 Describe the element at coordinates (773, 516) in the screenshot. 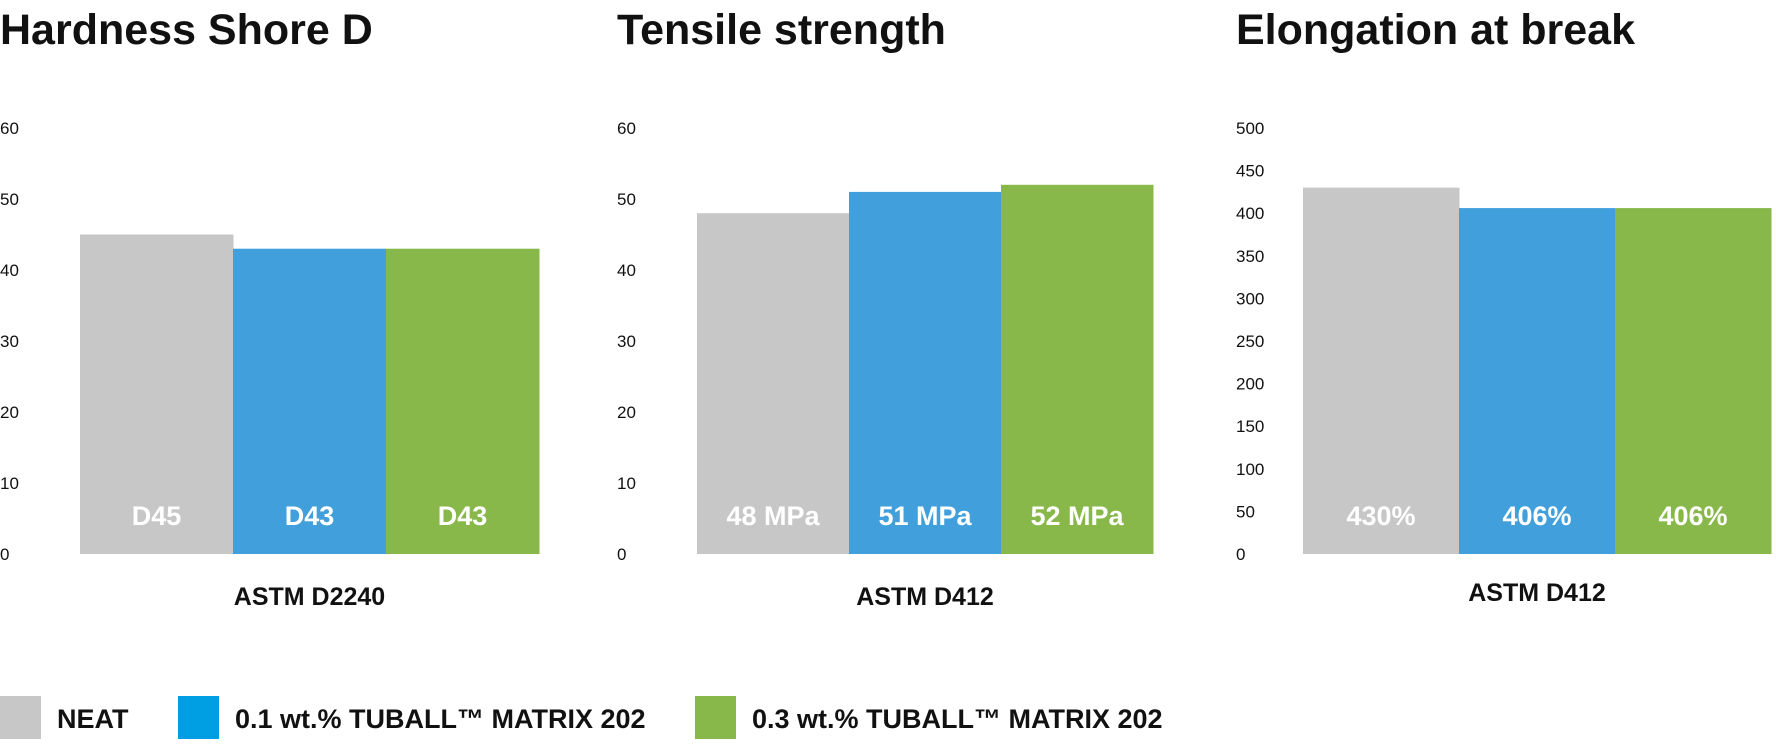

I see `bar-data-label: 48 MPa` at that location.